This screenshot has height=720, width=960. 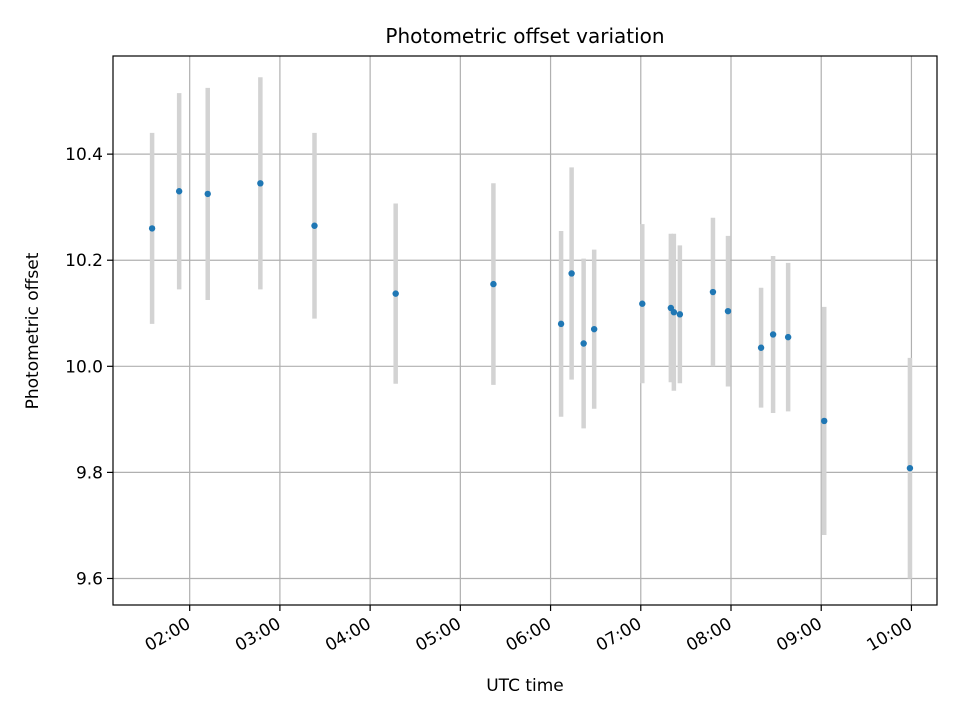 I want to click on y-tick-label: 10.0, so click(x=84, y=367).